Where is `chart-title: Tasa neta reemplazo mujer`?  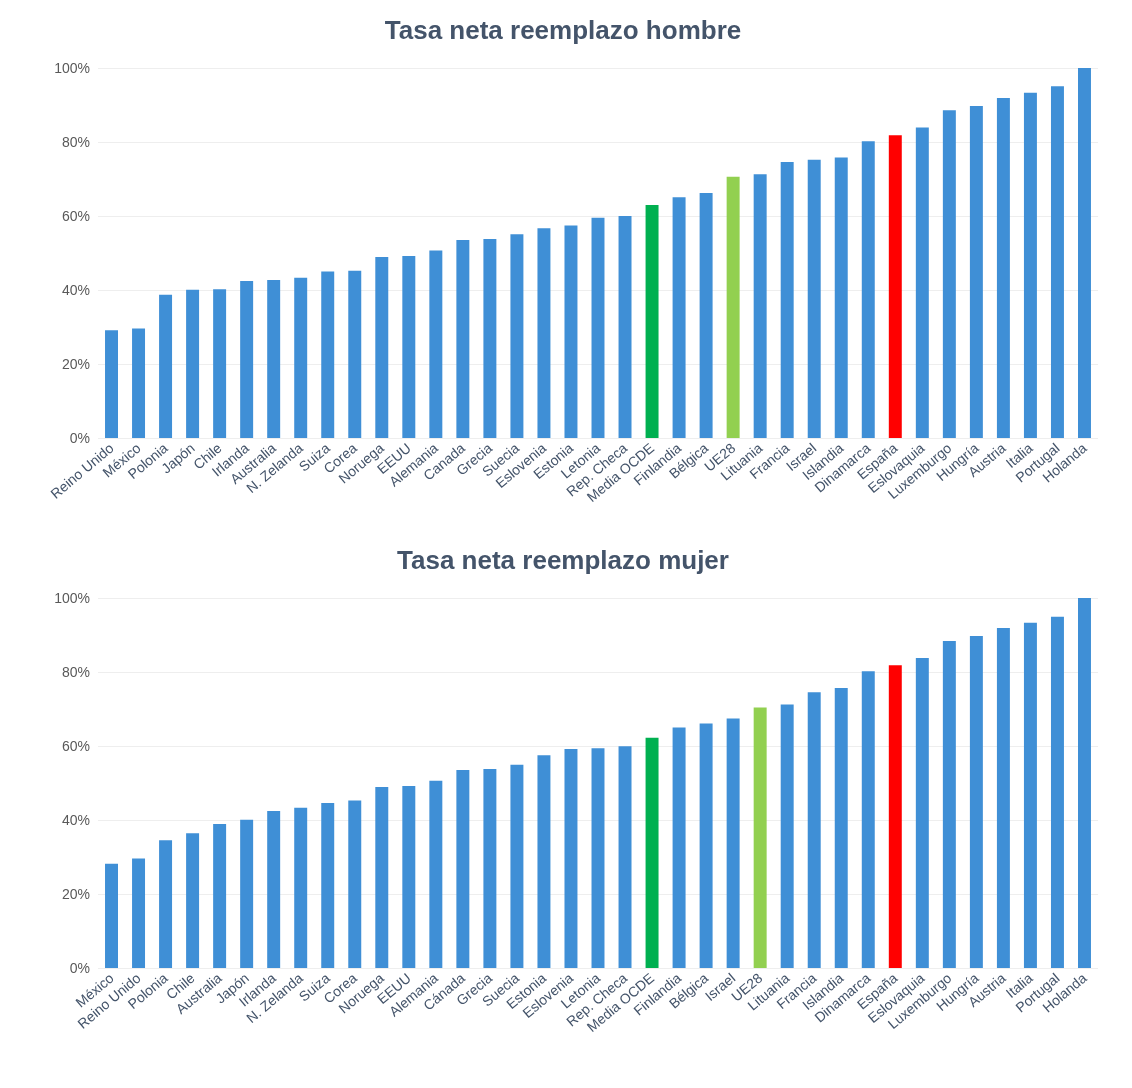 chart-title: Tasa neta reemplazo mujer is located at coordinates (563, 560).